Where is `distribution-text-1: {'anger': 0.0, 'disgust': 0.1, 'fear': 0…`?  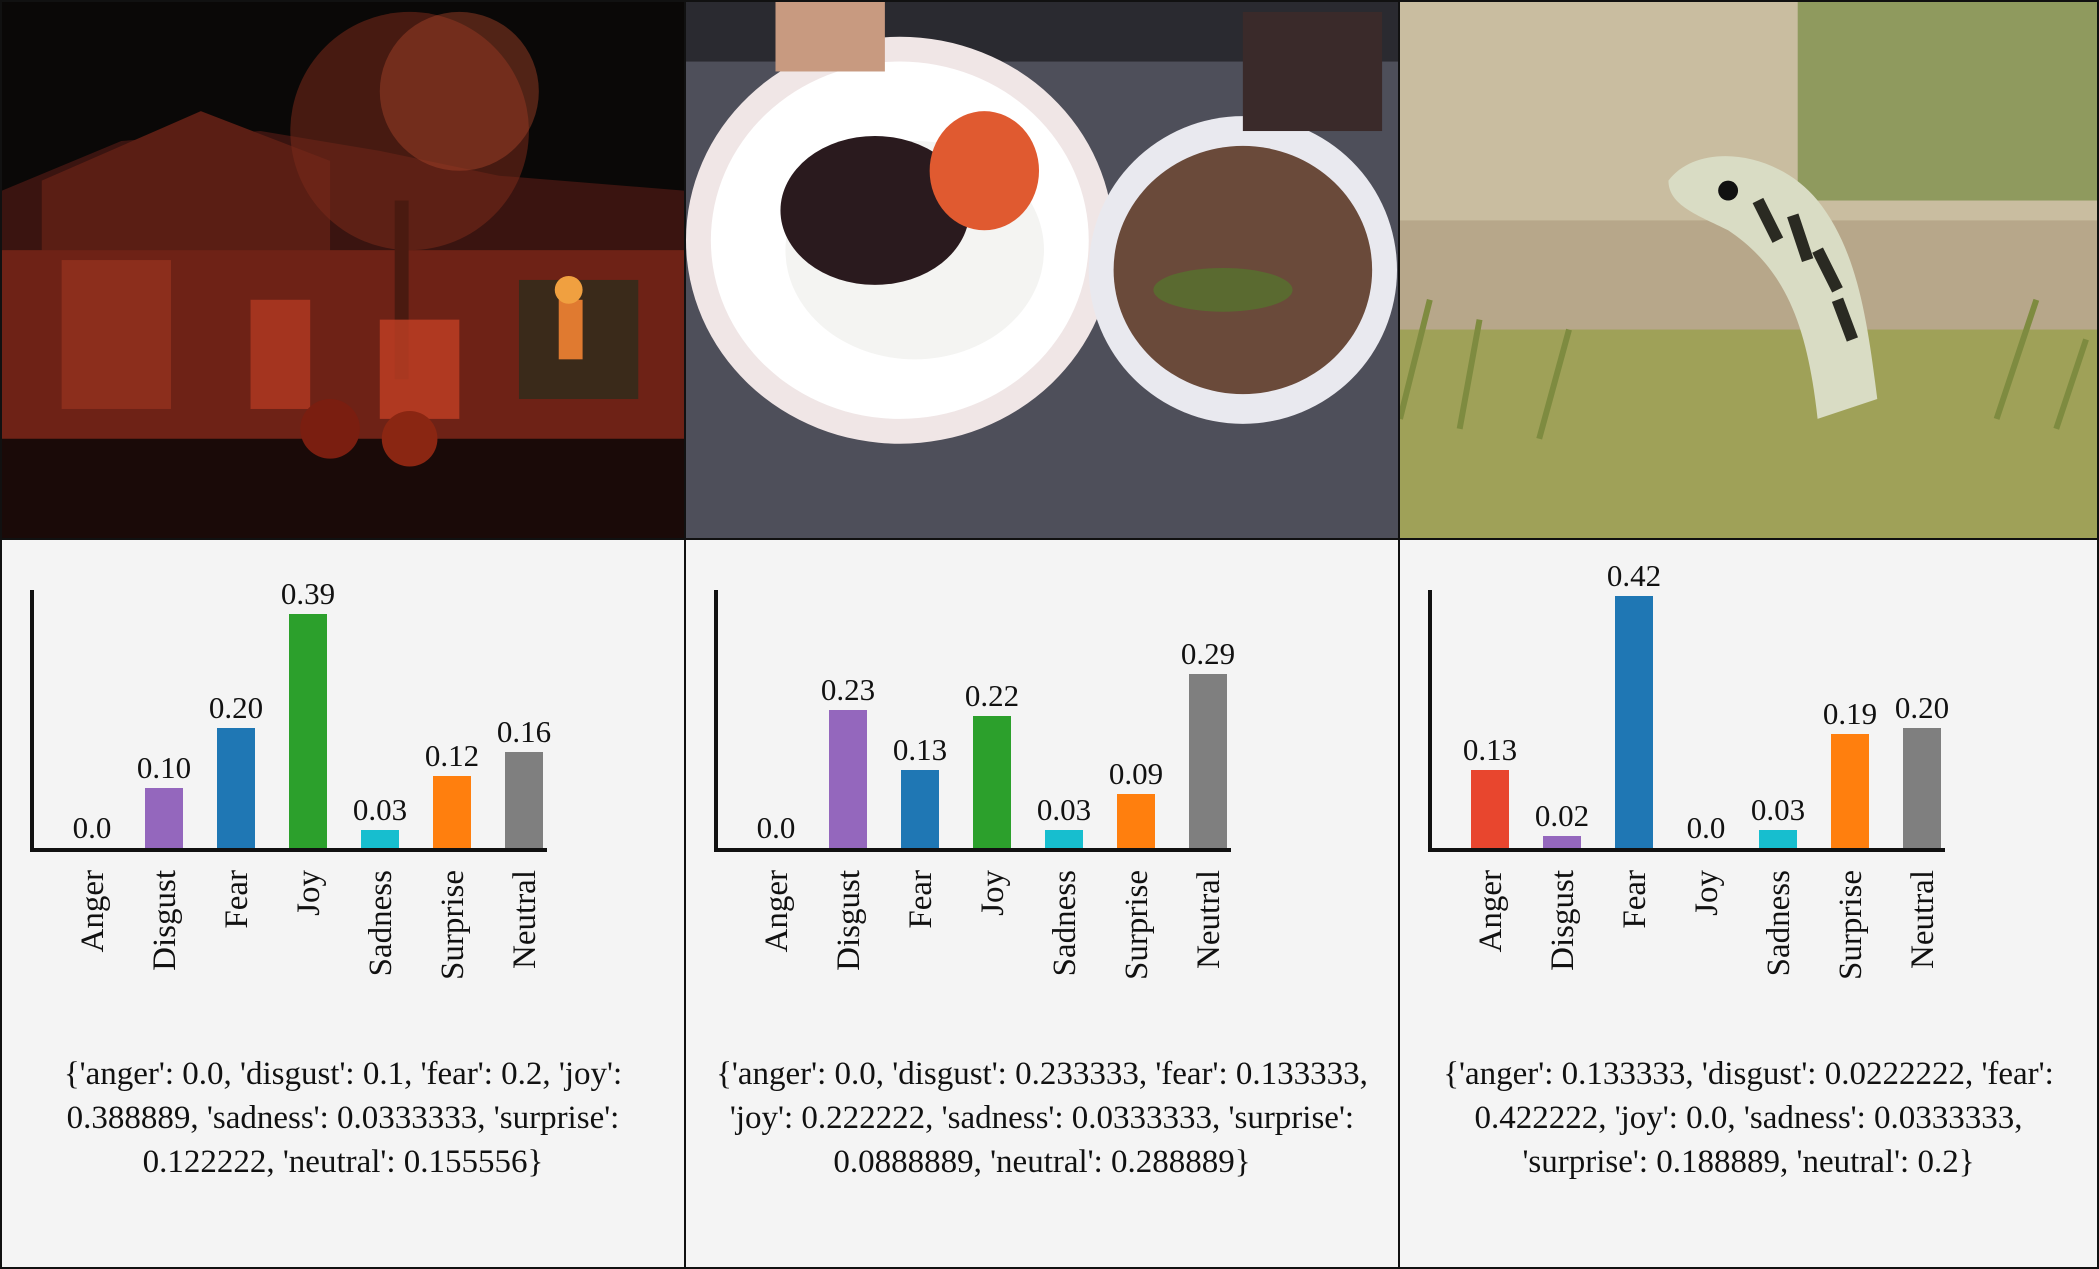
distribution-text-1: {'anger': 0.0, 'disgust': 0.1, 'fear': 0… is located at coordinates (343, 1118).